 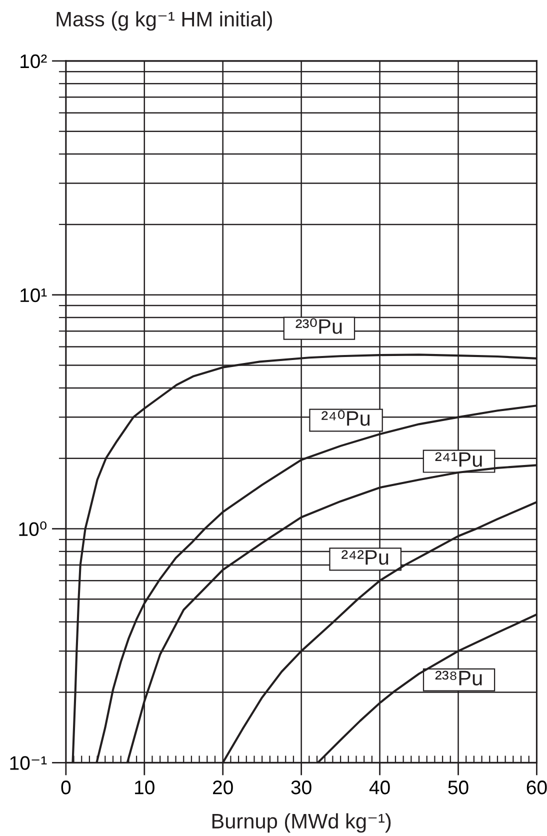 What do you see at coordinates (28, 763) in the screenshot?
I see `y-tick-label: 10⁻¹` at bounding box center [28, 763].